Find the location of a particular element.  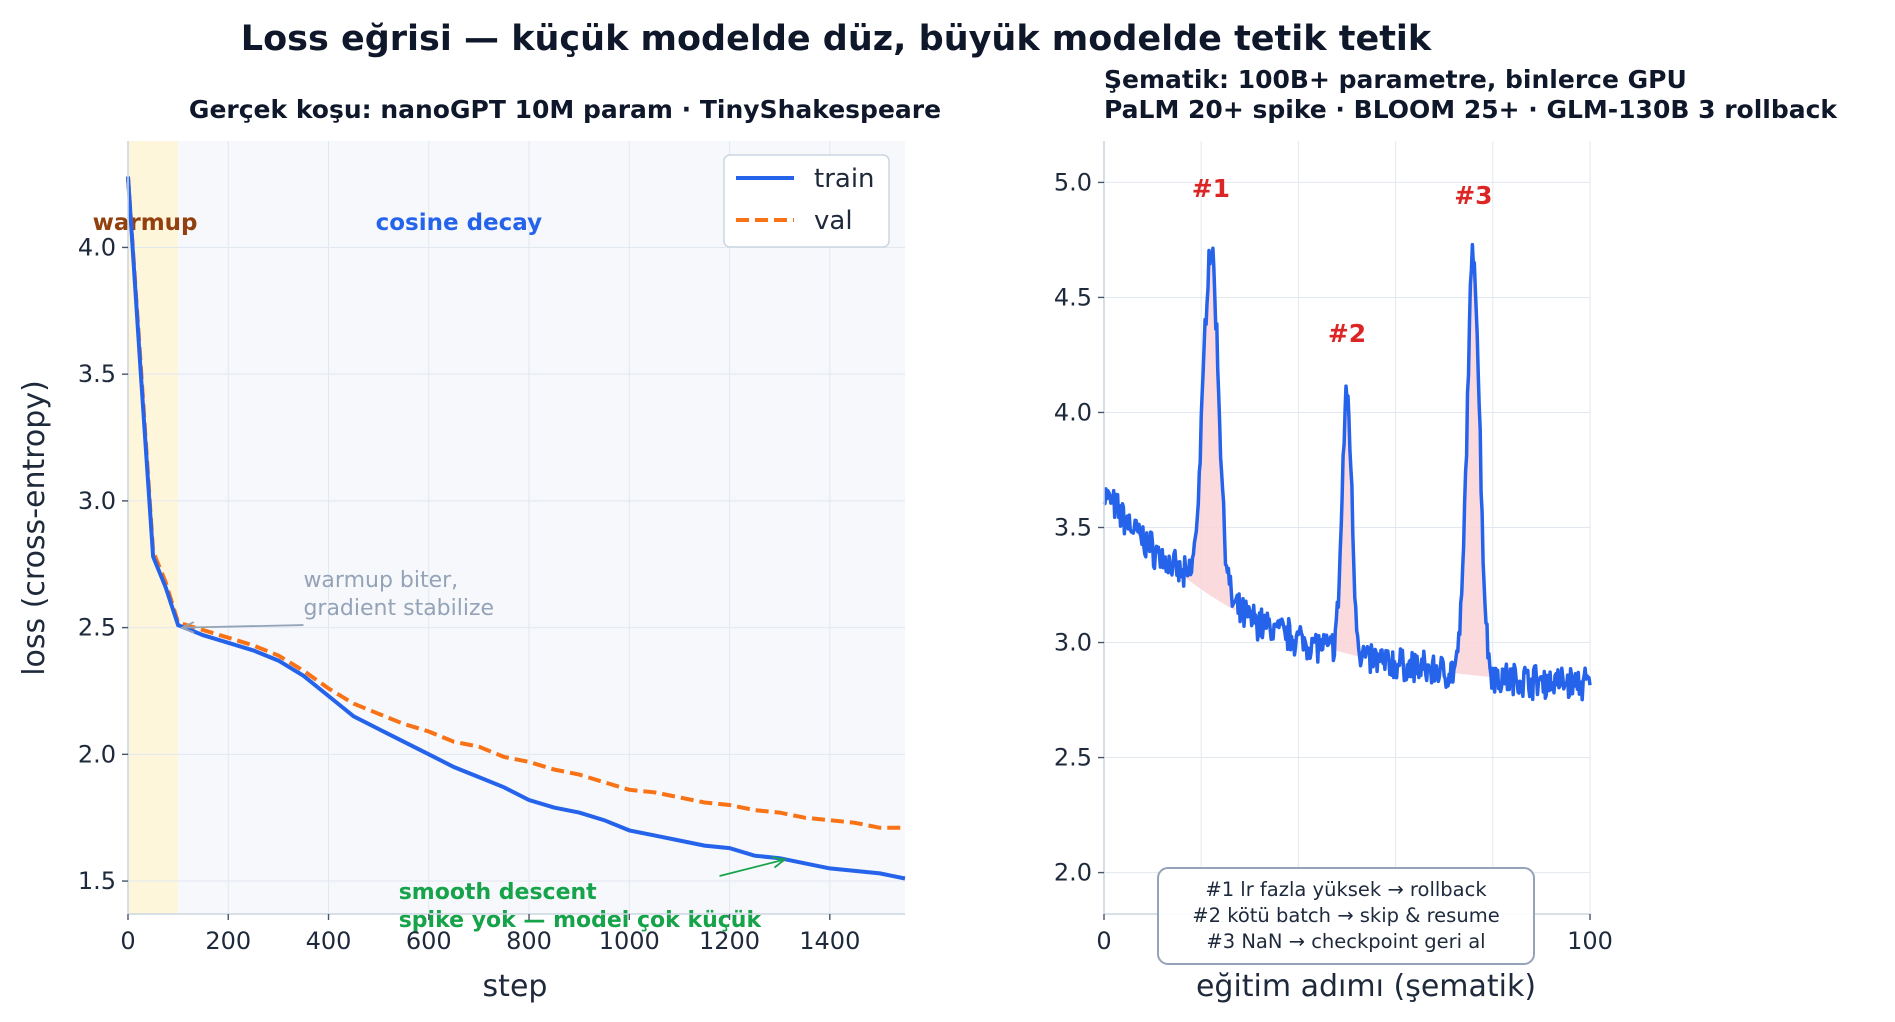

left-y-tick-label: 4.0 is located at coordinates (97, 247).